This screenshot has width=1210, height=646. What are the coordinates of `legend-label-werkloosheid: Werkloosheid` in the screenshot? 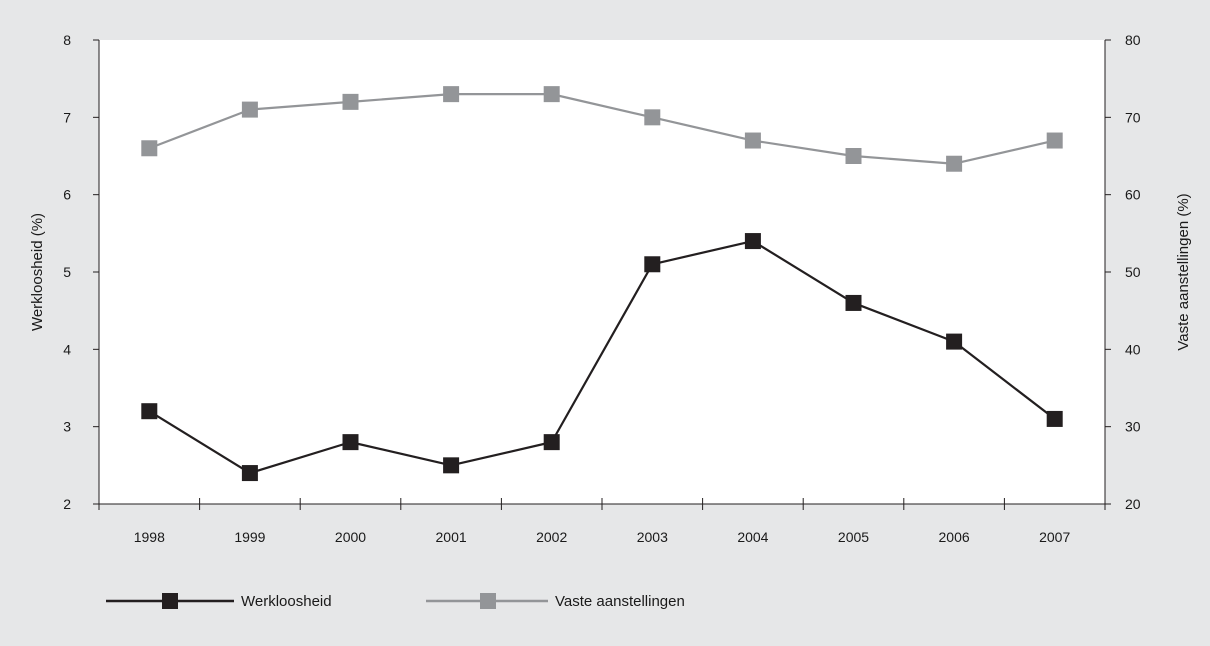 It's located at (286, 601).